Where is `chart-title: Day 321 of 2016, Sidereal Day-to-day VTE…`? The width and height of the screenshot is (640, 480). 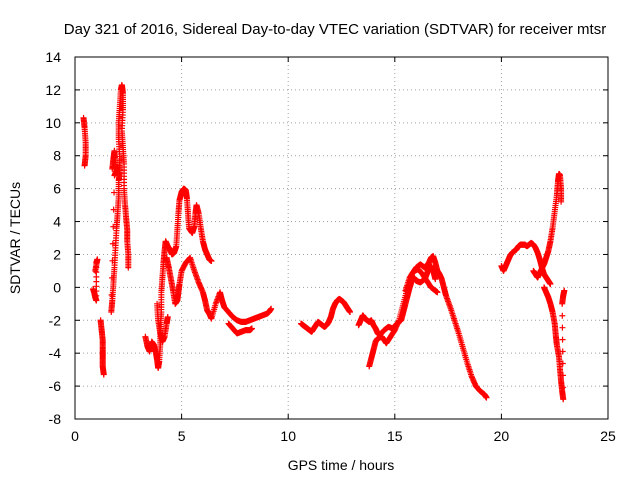 chart-title: Day 321 of 2016, Sidereal Day-to-day VTE… is located at coordinates (335, 29).